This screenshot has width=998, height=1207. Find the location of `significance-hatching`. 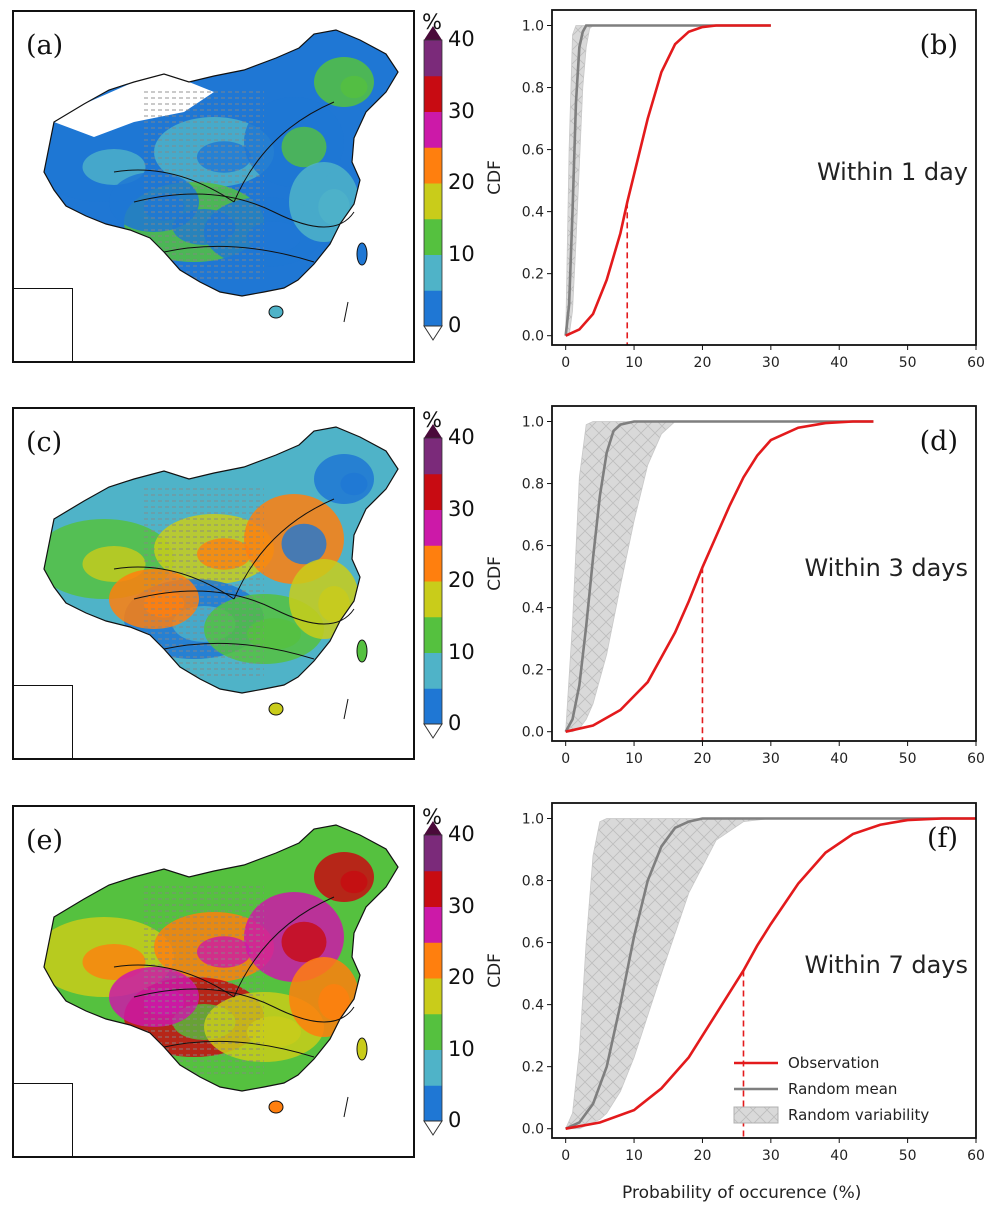

significance-hatching is located at coordinates (204, 980).